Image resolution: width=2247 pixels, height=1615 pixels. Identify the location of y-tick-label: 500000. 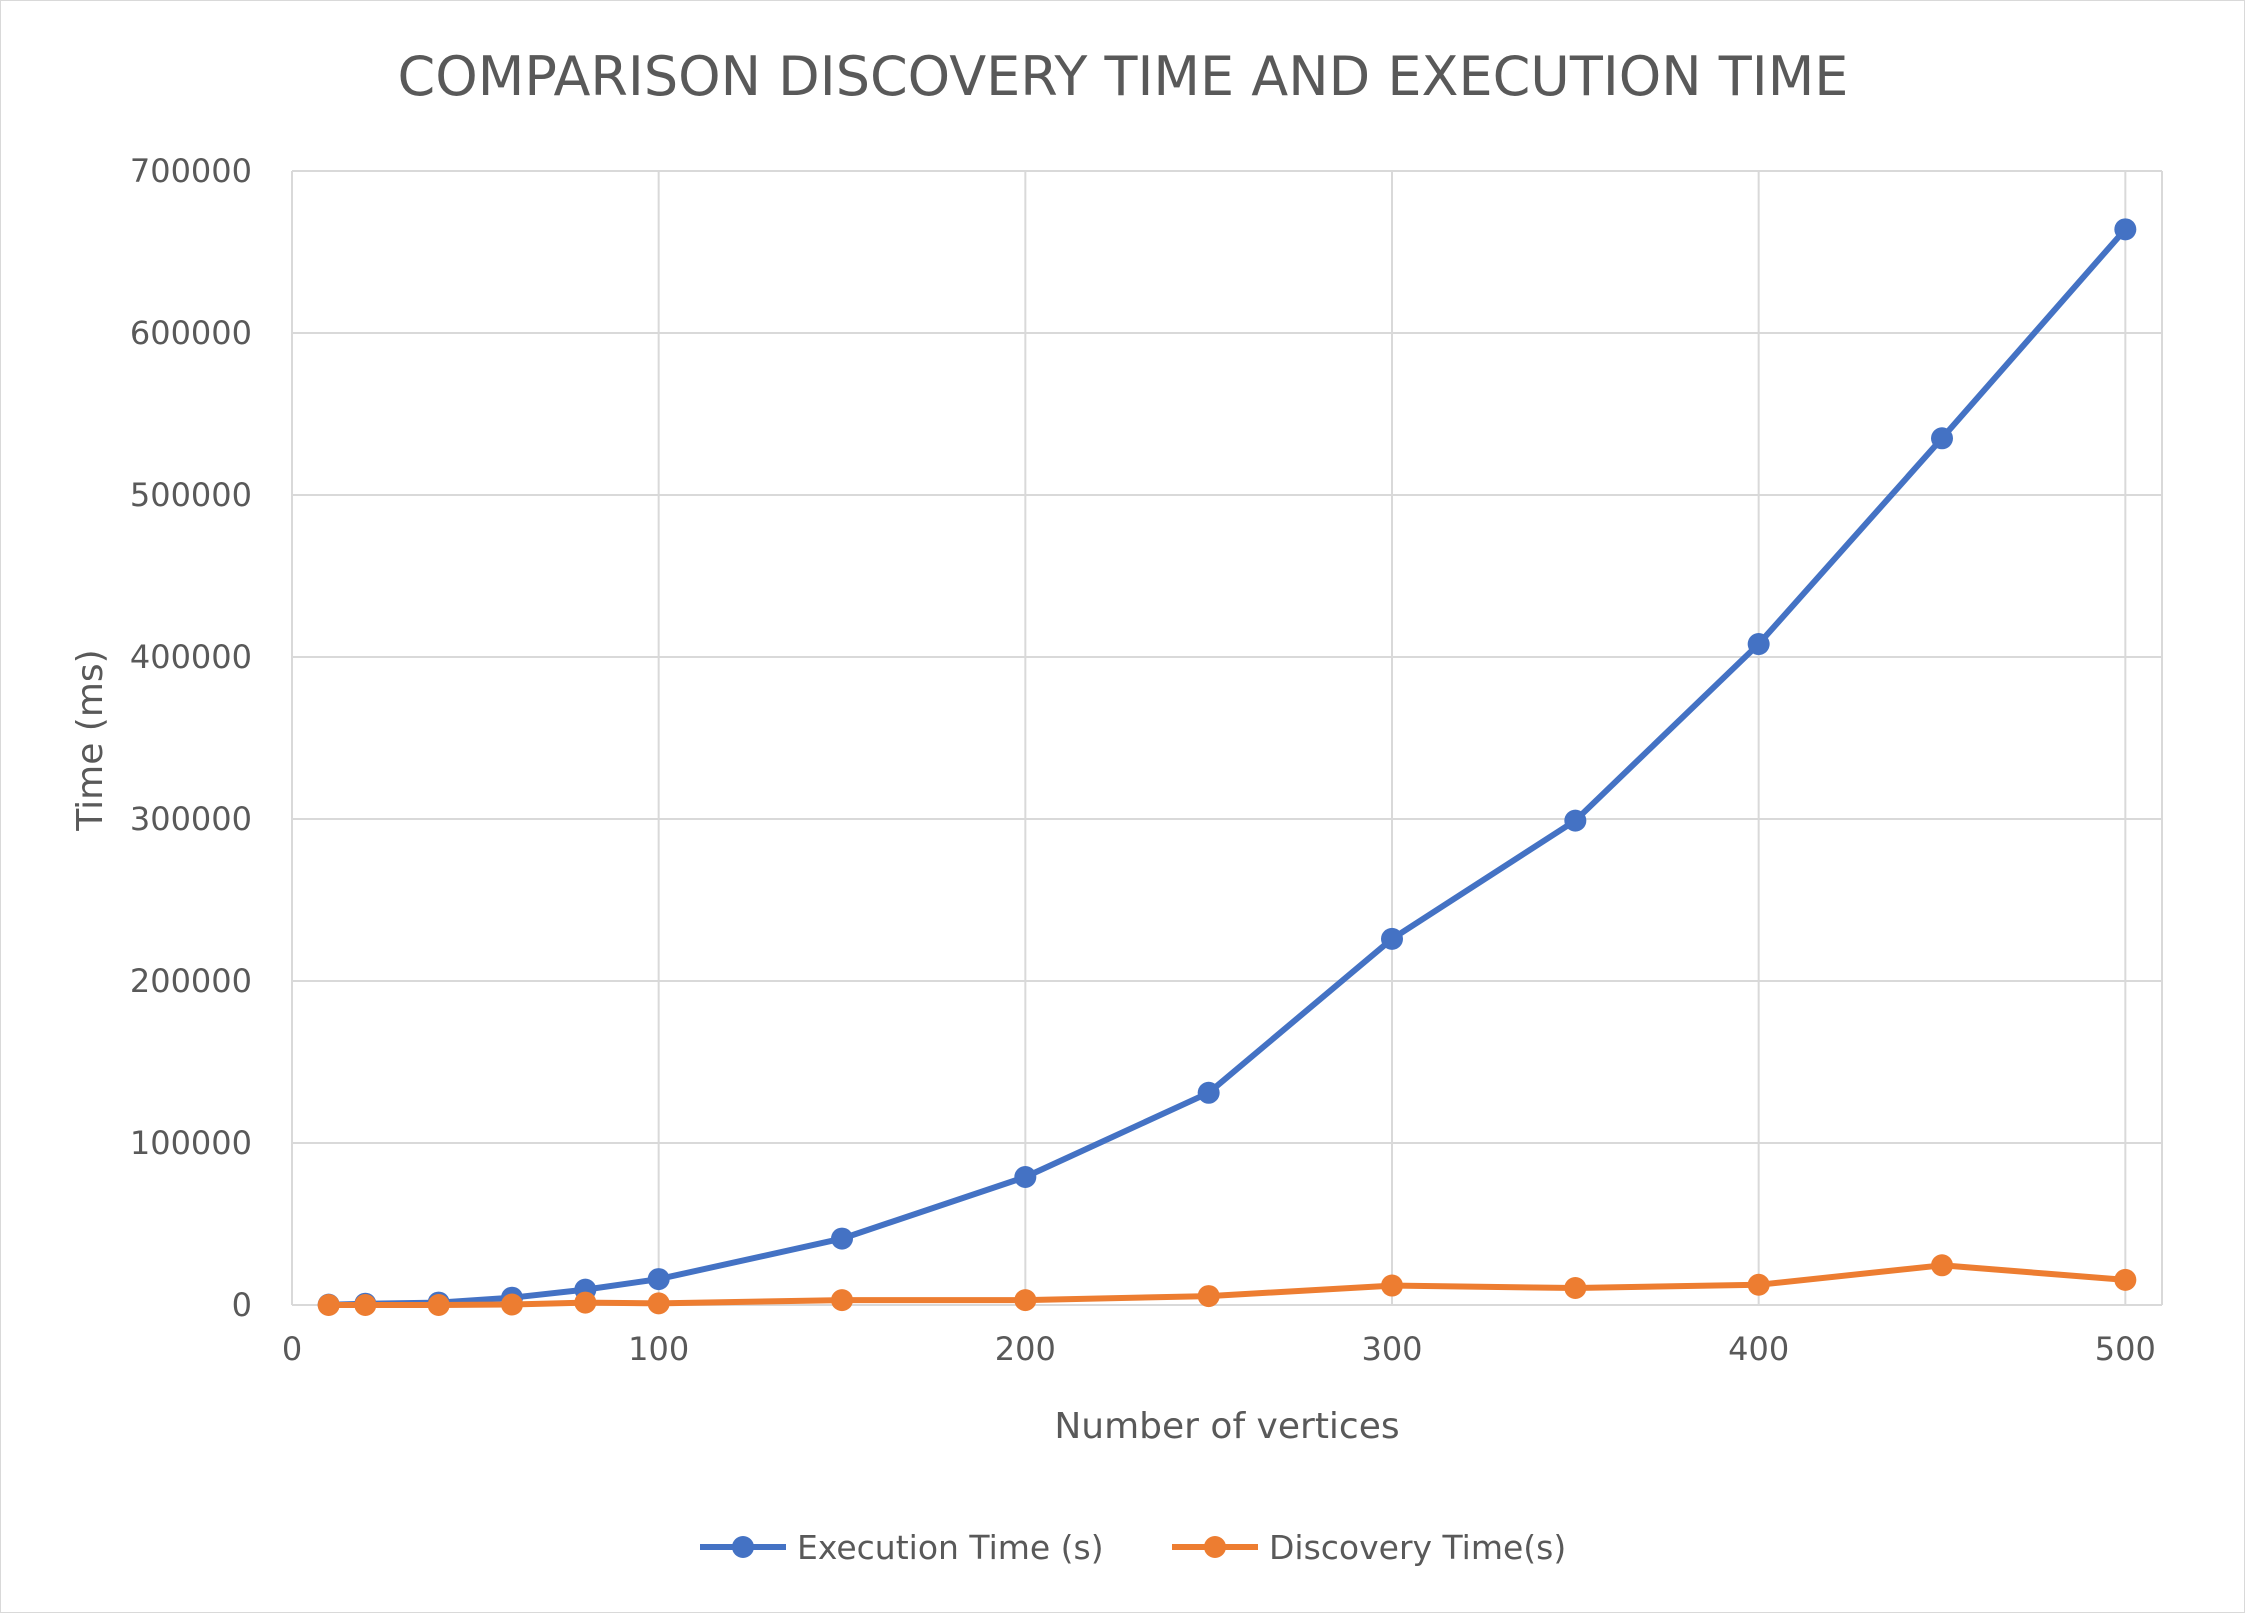
(191, 495).